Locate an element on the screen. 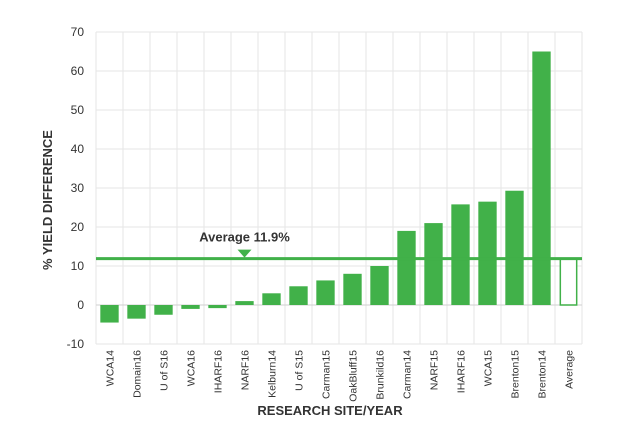  y-tick-label: 50 is located at coordinates (78, 110).